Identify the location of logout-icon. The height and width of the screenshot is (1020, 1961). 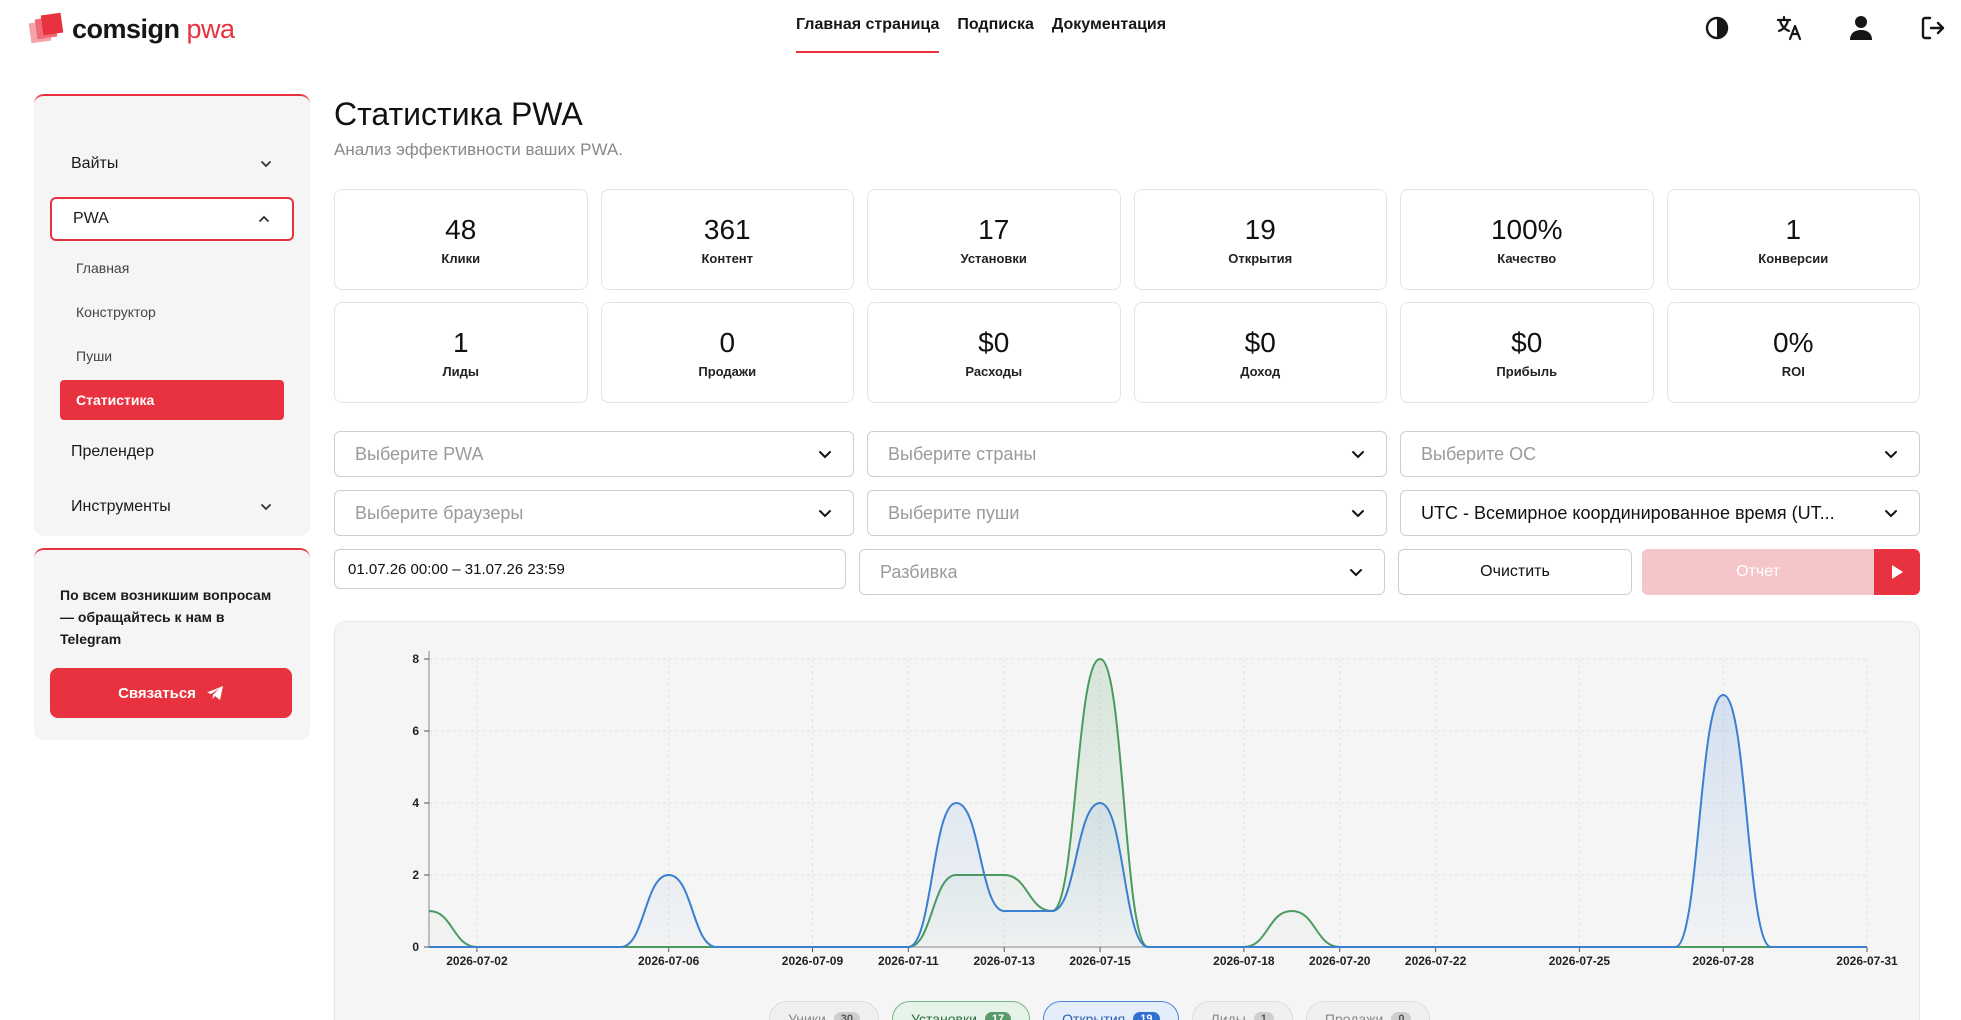
(1933, 28).